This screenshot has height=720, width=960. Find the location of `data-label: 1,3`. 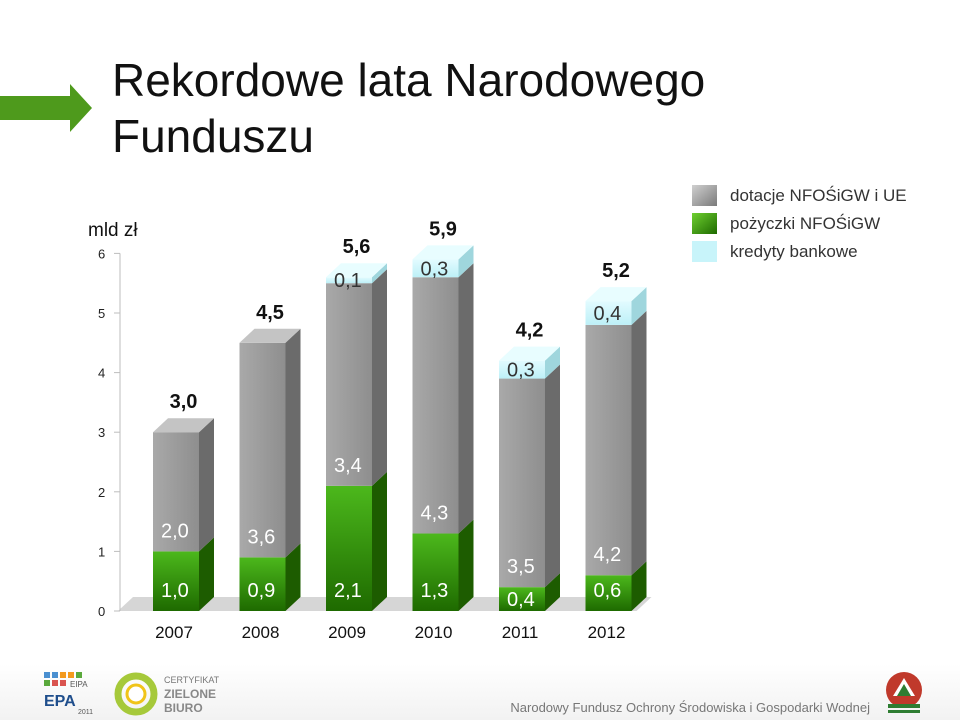

data-label: 1,3 is located at coordinates (435, 591).